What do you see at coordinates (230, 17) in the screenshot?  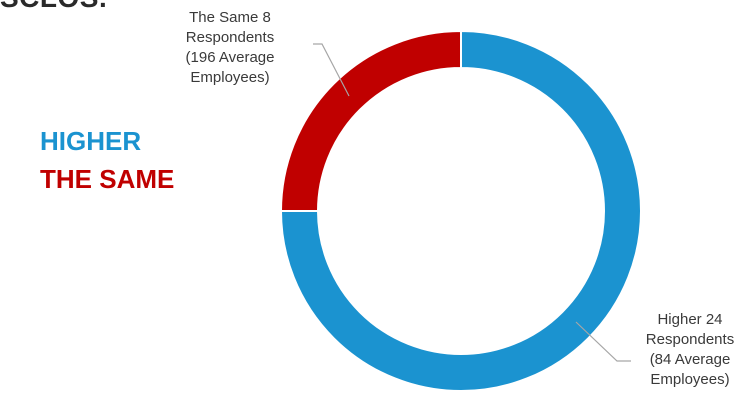 I see `data-label-line: The Same 8` at bounding box center [230, 17].